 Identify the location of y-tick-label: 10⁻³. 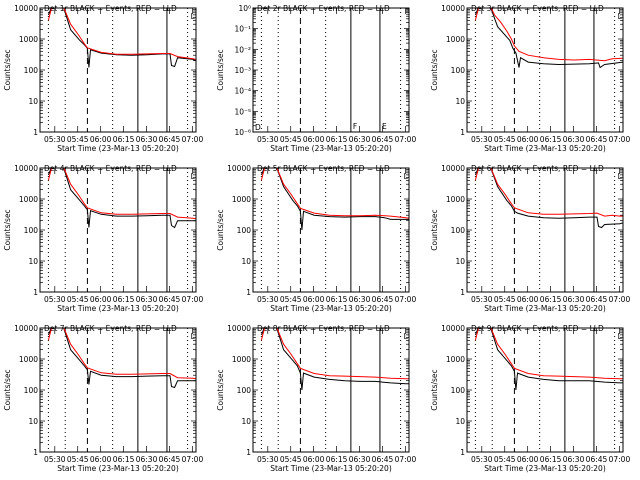
(242, 70).